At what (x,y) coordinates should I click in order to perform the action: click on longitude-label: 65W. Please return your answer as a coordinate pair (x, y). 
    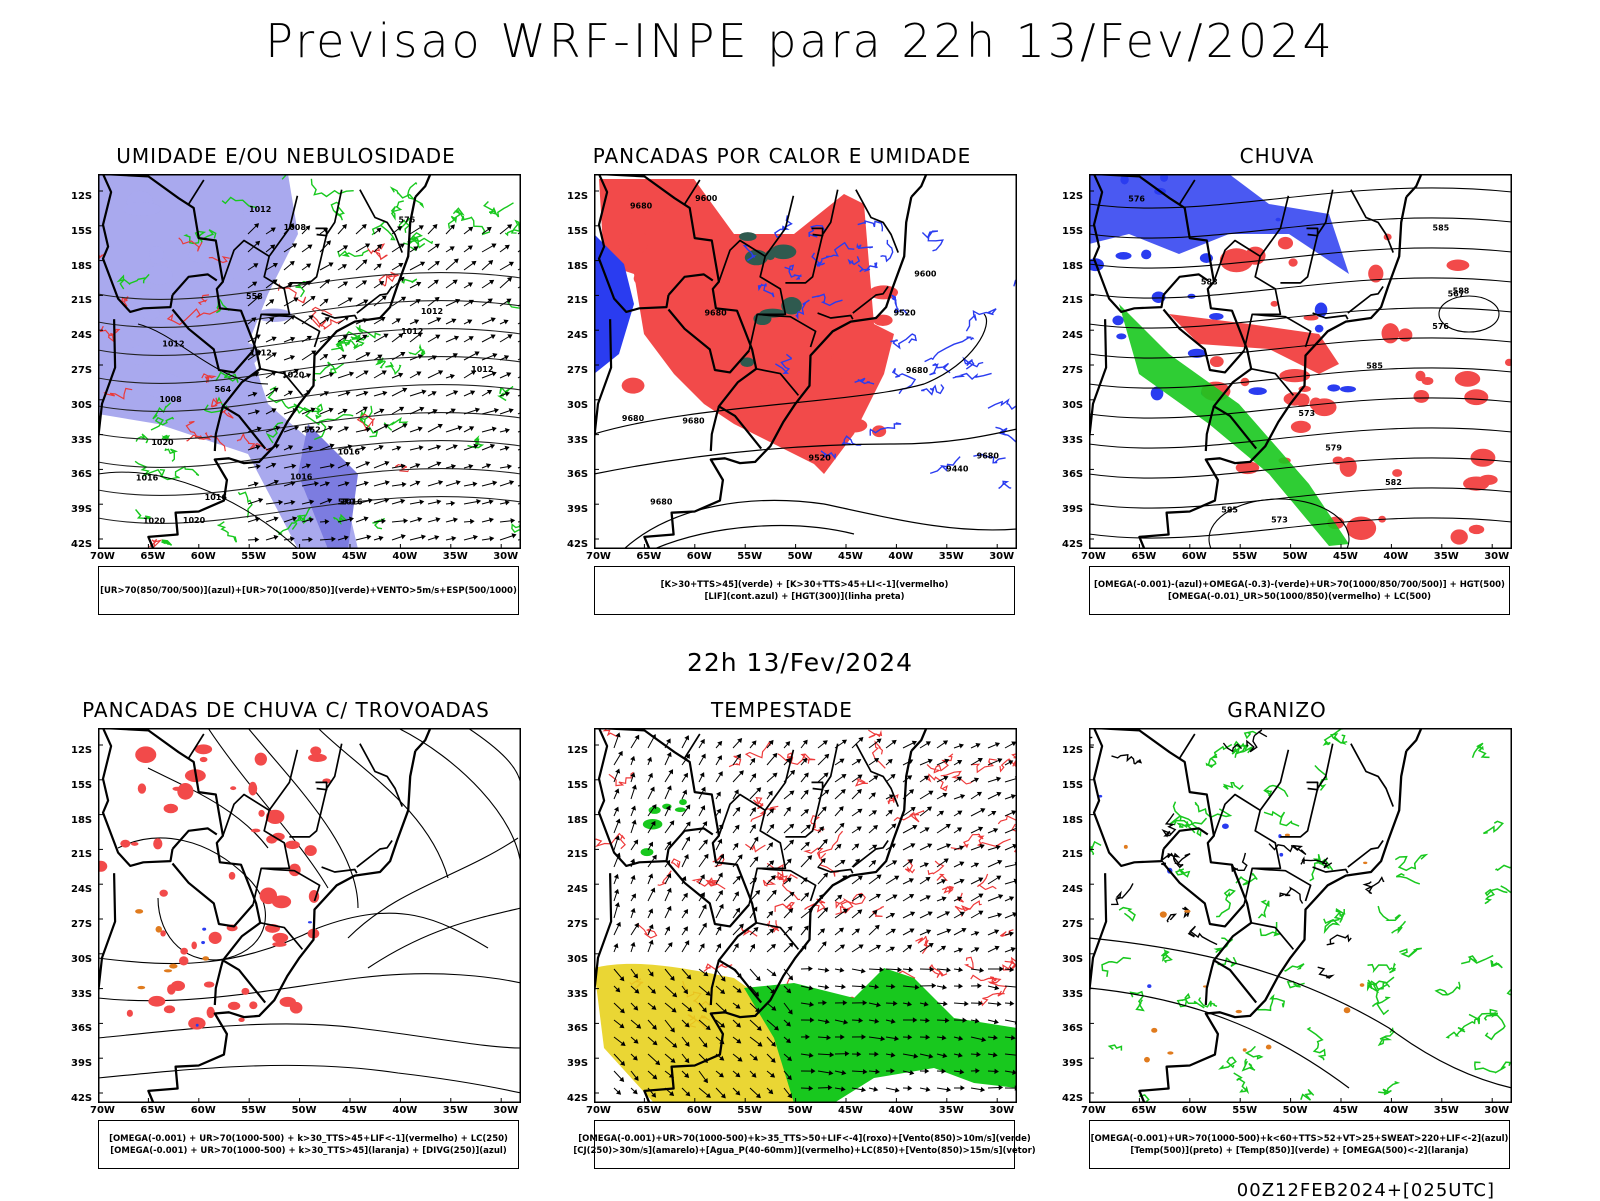
    Looking at the image, I should click on (1143, 1110).